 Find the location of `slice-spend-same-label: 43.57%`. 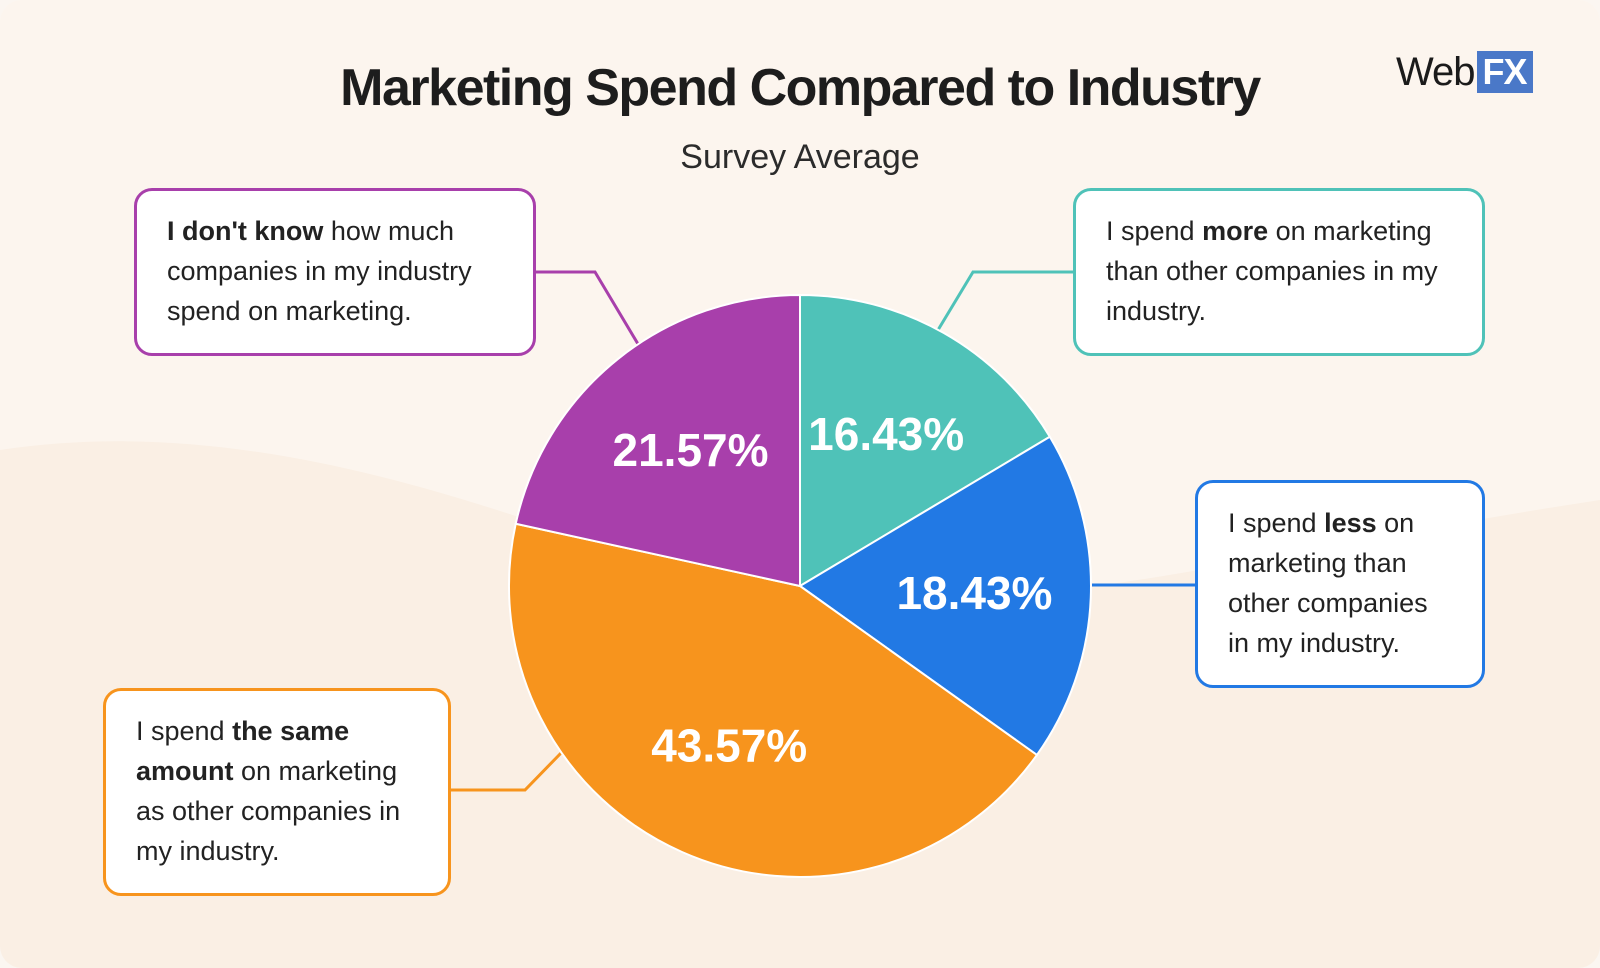

slice-spend-same-label: 43.57% is located at coordinates (729, 746).